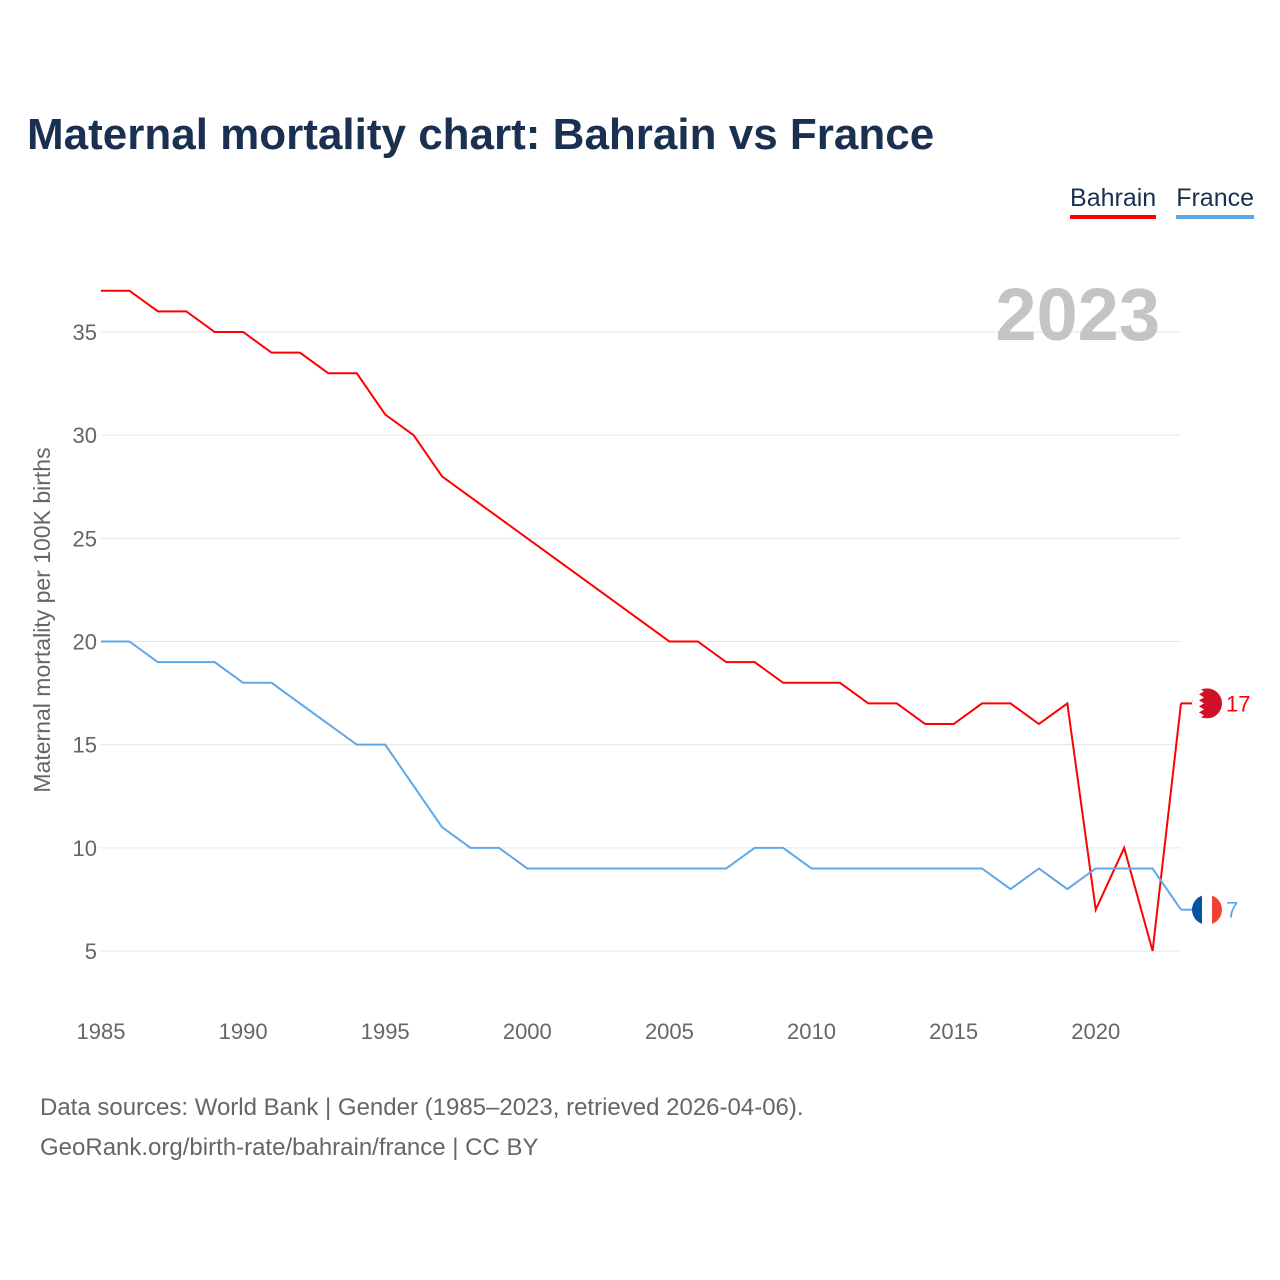 This screenshot has height=1280, width=1280. What do you see at coordinates (243, 1031) in the screenshot?
I see `x-tick-label: 1990` at bounding box center [243, 1031].